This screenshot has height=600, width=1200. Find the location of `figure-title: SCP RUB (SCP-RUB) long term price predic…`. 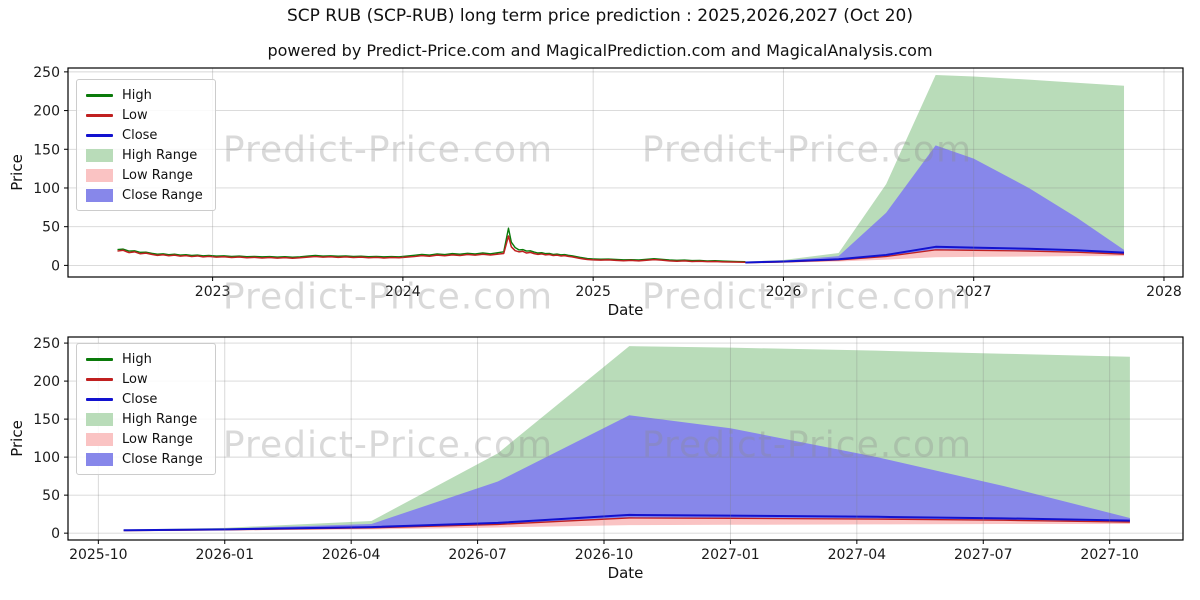

figure-title: SCP RUB (SCP-RUB) long term price predic… is located at coordinates (599, 16).